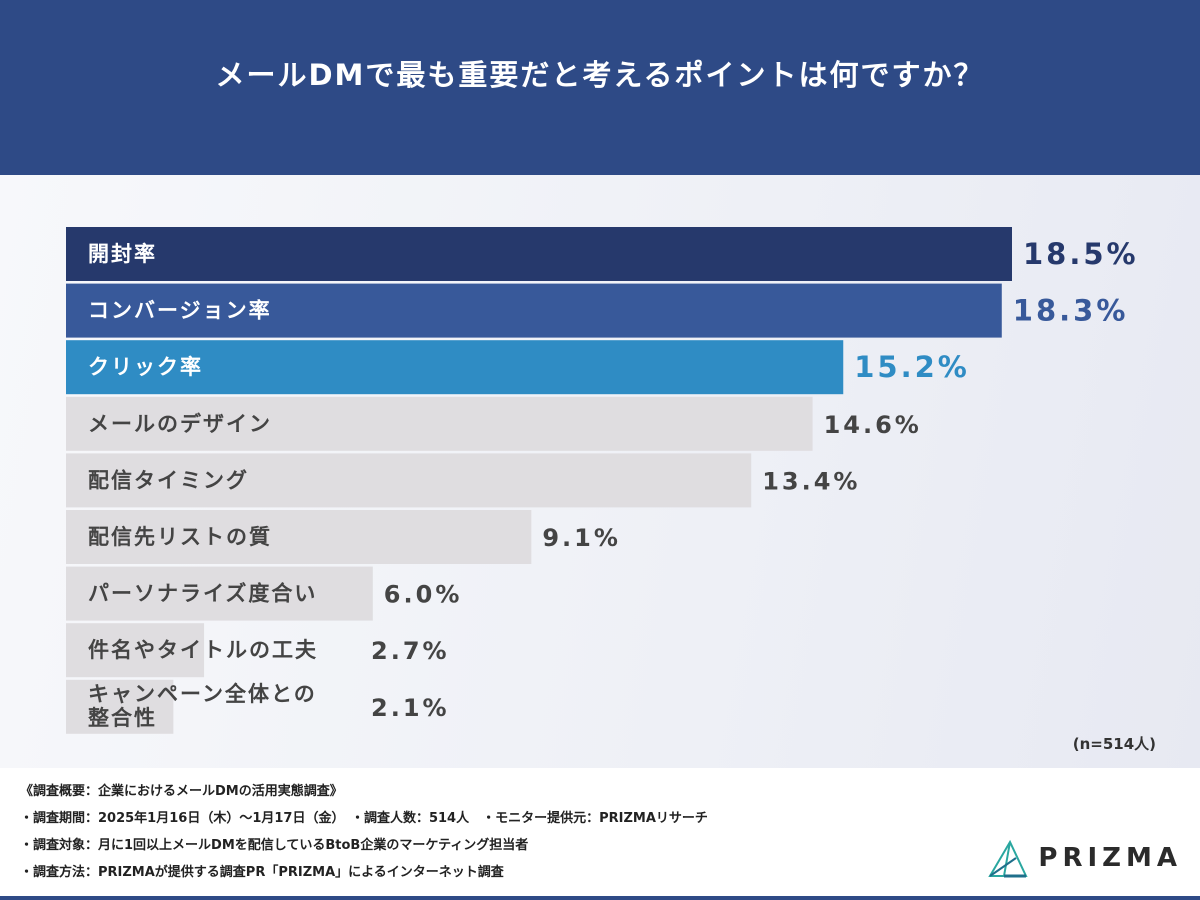 The width and height of the screenshot is (1200, 900). What do you see at coordinates (202, 706) in the screenshot?
I see `category-label-9: キャンペーン全体との整合性` at bounding box center [202, 706].